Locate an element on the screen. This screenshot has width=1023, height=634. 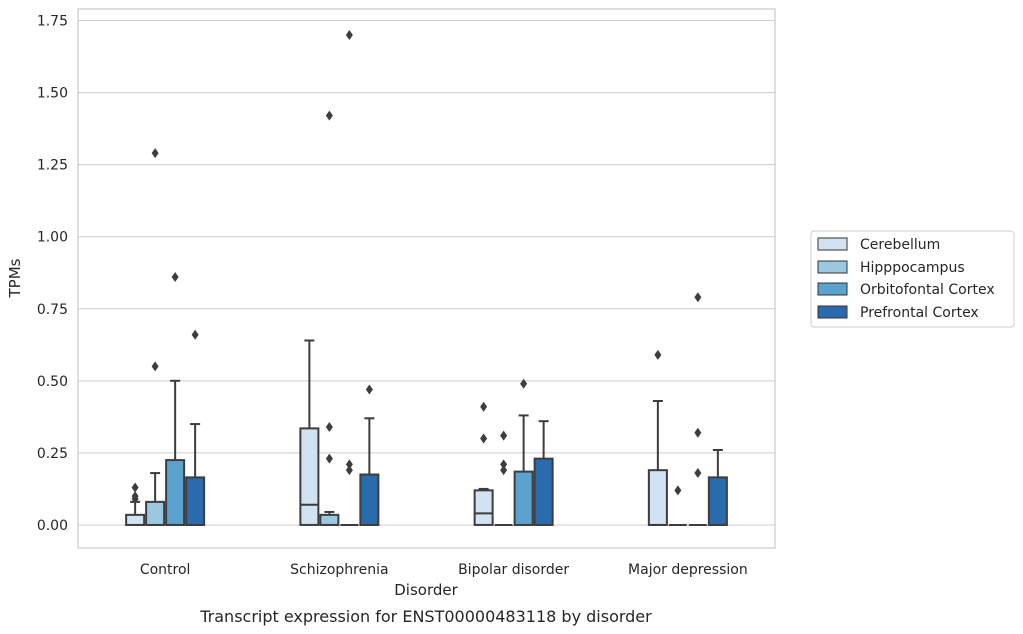
y-axis-label: TPMs is located at coordinates (15, 278).